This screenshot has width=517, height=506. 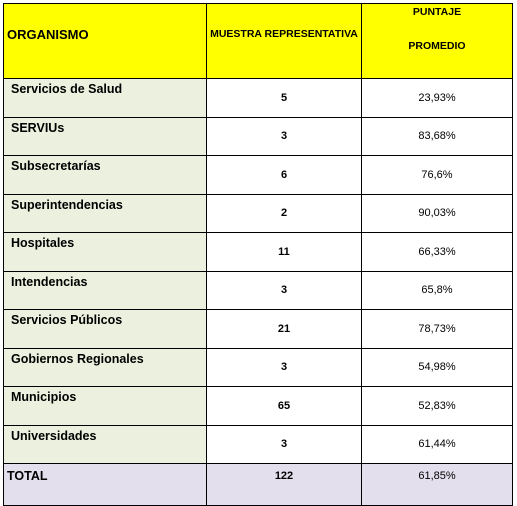 I want to click on muestra-cell: 11, so click(x=284, y=252).